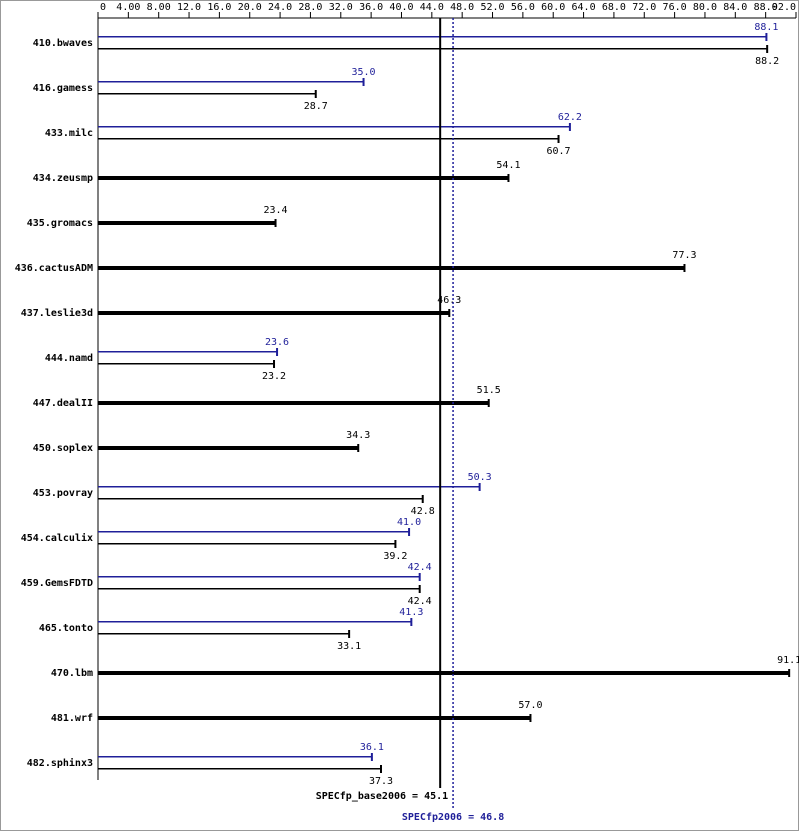  Describe the element at coordinates (310, 7) in the screenshot. I see `x-tick-label: 28.0` at that location.